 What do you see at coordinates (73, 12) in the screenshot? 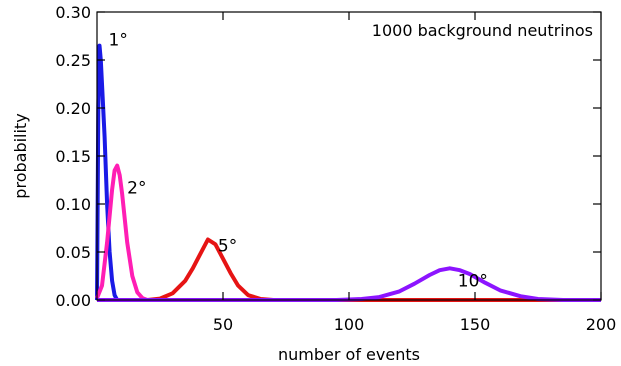
I see `y-tick-label: 0.30` at bounding box center [73, 12].